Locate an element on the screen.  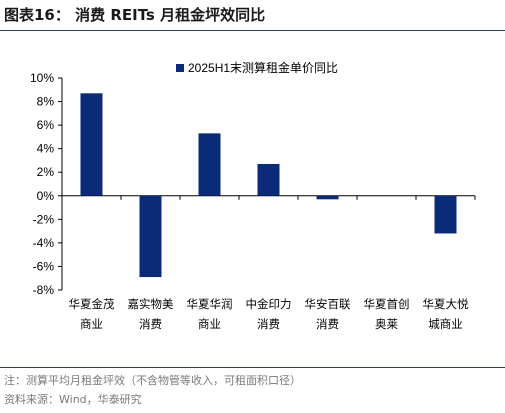
legend-label: 2025H1末测算租金单价同比 is located at coordinates (263, 67).